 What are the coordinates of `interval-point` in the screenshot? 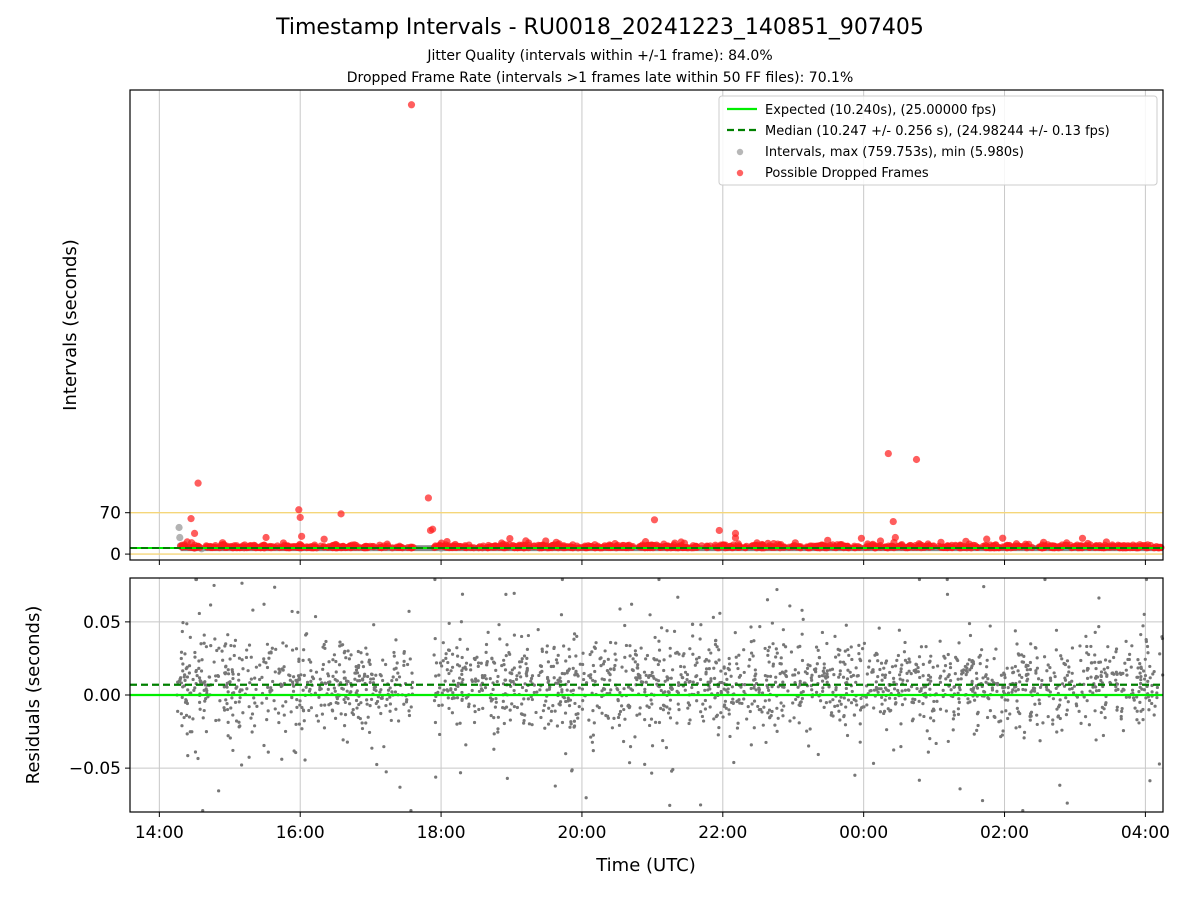 It's located at (180, 537).